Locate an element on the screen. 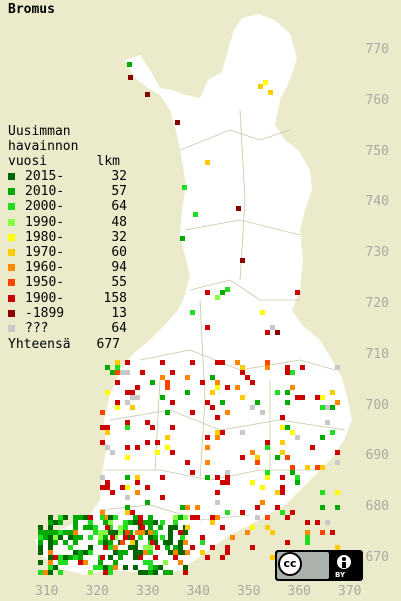  legend-row: 1950- 55 is located at coordinates (67, 282).